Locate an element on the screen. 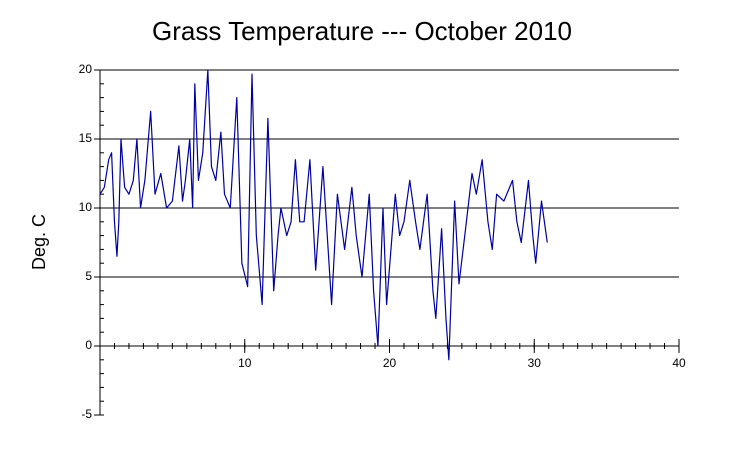 Image resolution: width=735 pixels, height=449 pixels. y-tick-label: 0 is located at coordinates (88, 345).